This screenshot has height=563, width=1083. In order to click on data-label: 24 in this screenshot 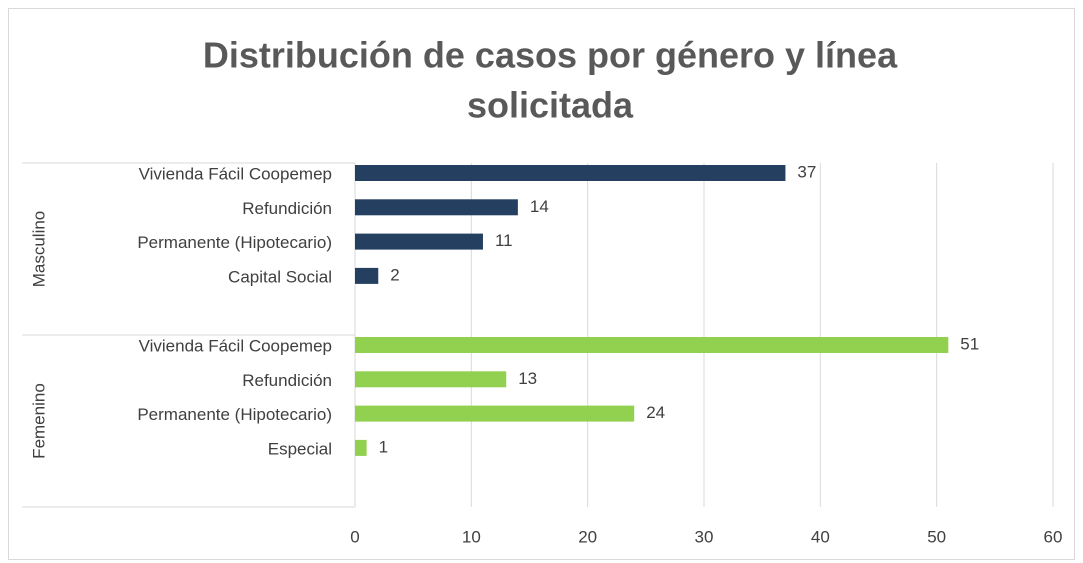, I will do `click(655, 412)`.